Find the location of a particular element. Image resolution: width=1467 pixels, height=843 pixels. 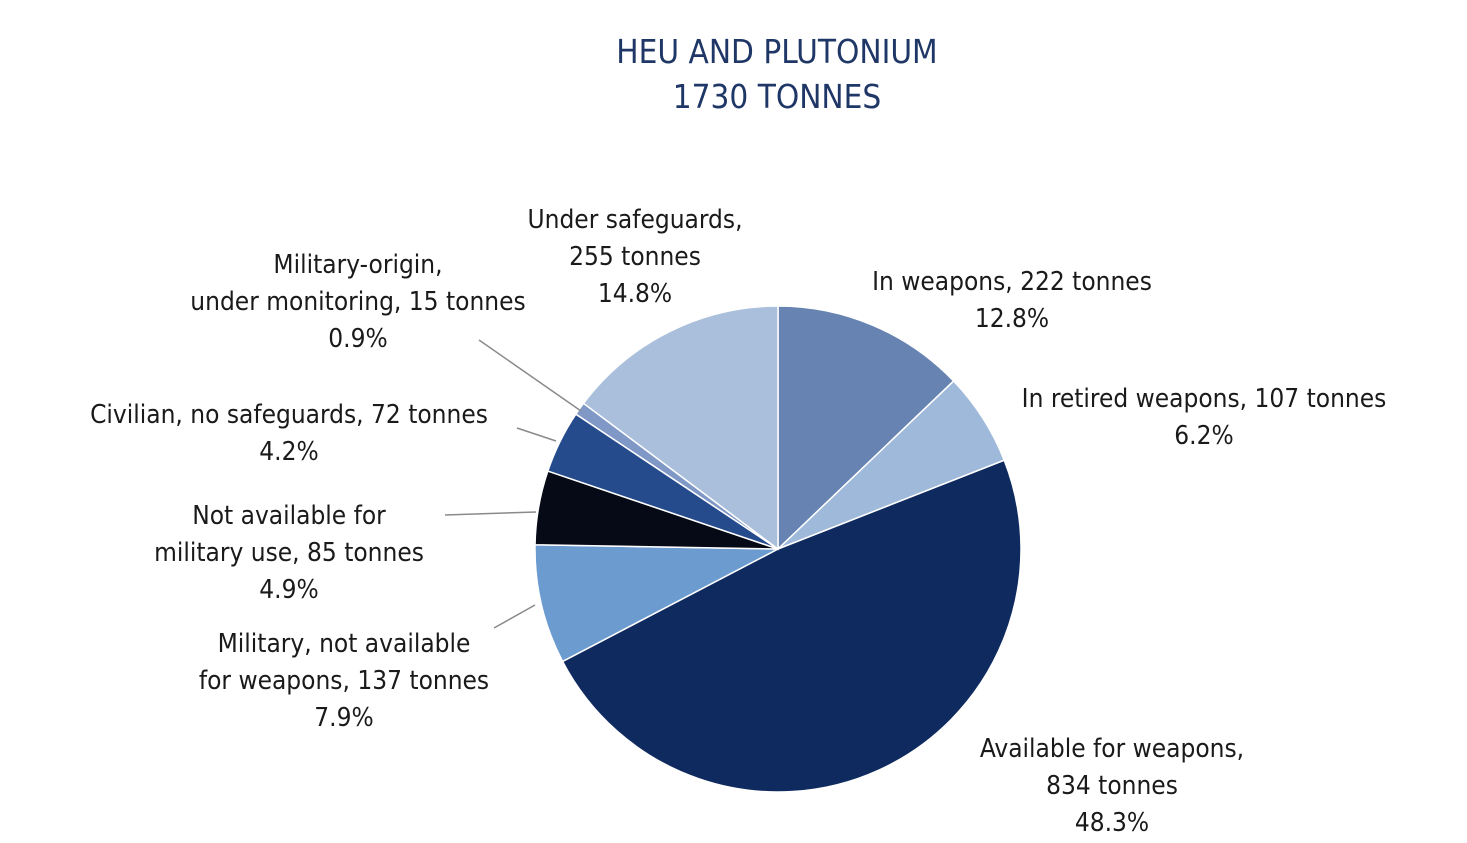

slice-label-1: In weapons, 222 tonnes 12.8% is located at coordinates (1012, 300).